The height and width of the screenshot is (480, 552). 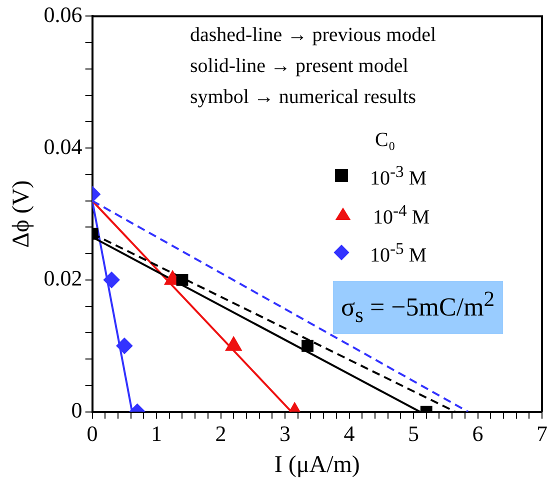 What do you see at coordinates (385, 140) in the screenshot?
I see `legend-title: C₀` at bounding box center [385, 140].